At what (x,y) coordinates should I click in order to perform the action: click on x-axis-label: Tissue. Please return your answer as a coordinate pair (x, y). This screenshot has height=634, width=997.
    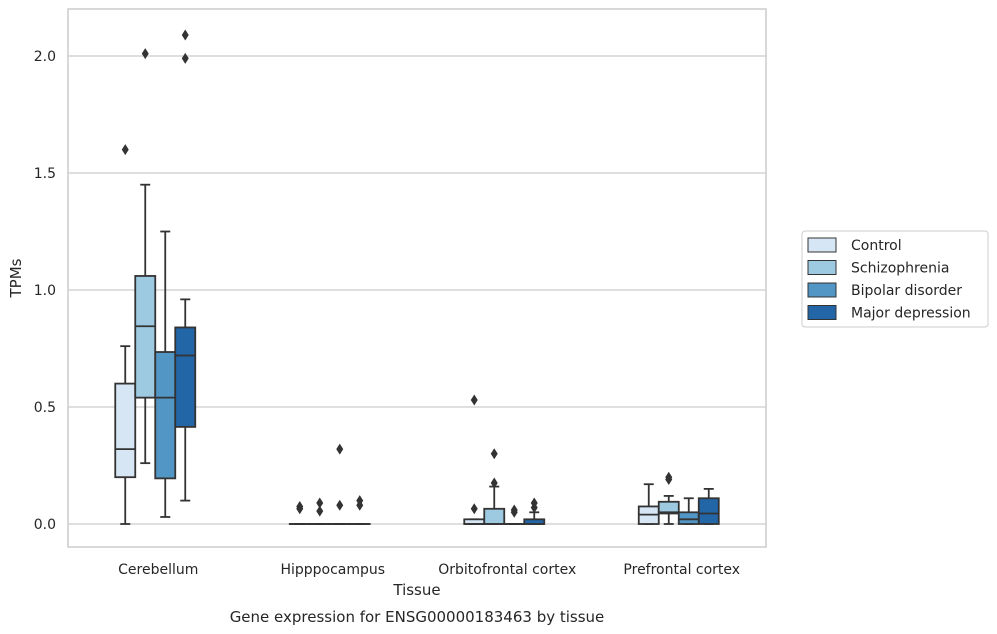
    Looking at the image, I should click on (416, 590).